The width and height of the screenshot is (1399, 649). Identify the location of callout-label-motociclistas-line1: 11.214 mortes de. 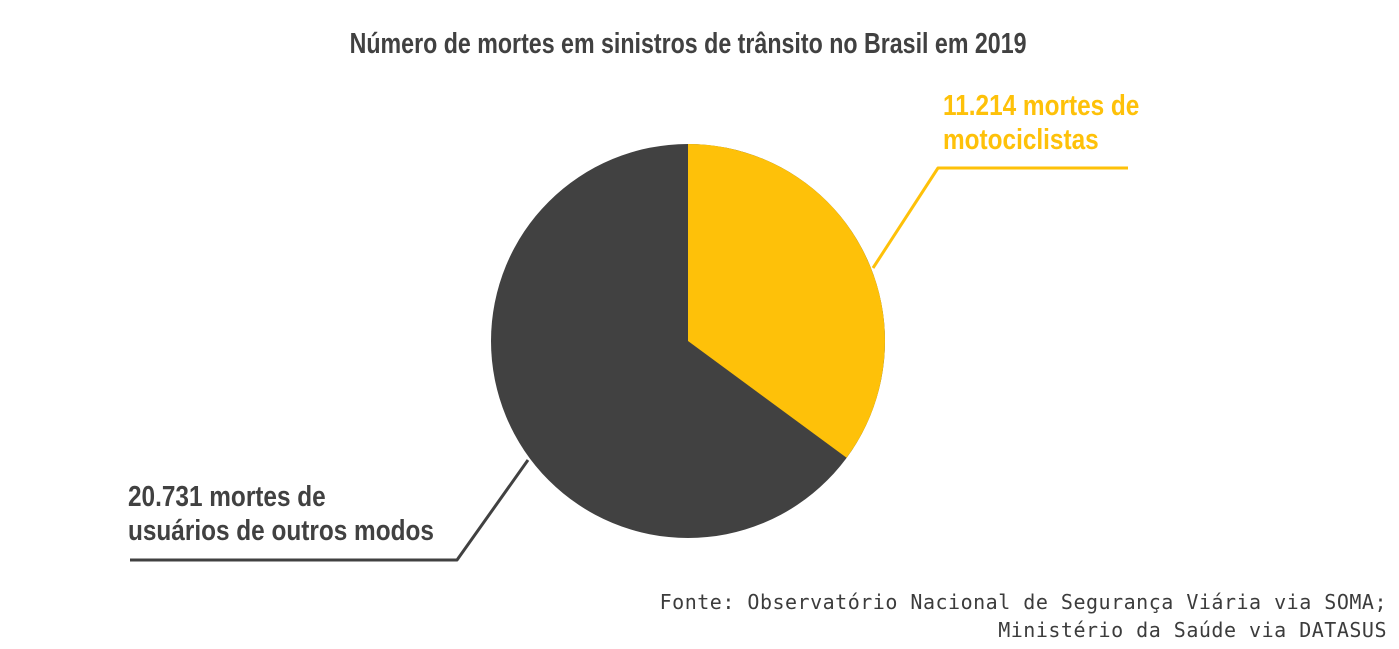
(1041, 106).